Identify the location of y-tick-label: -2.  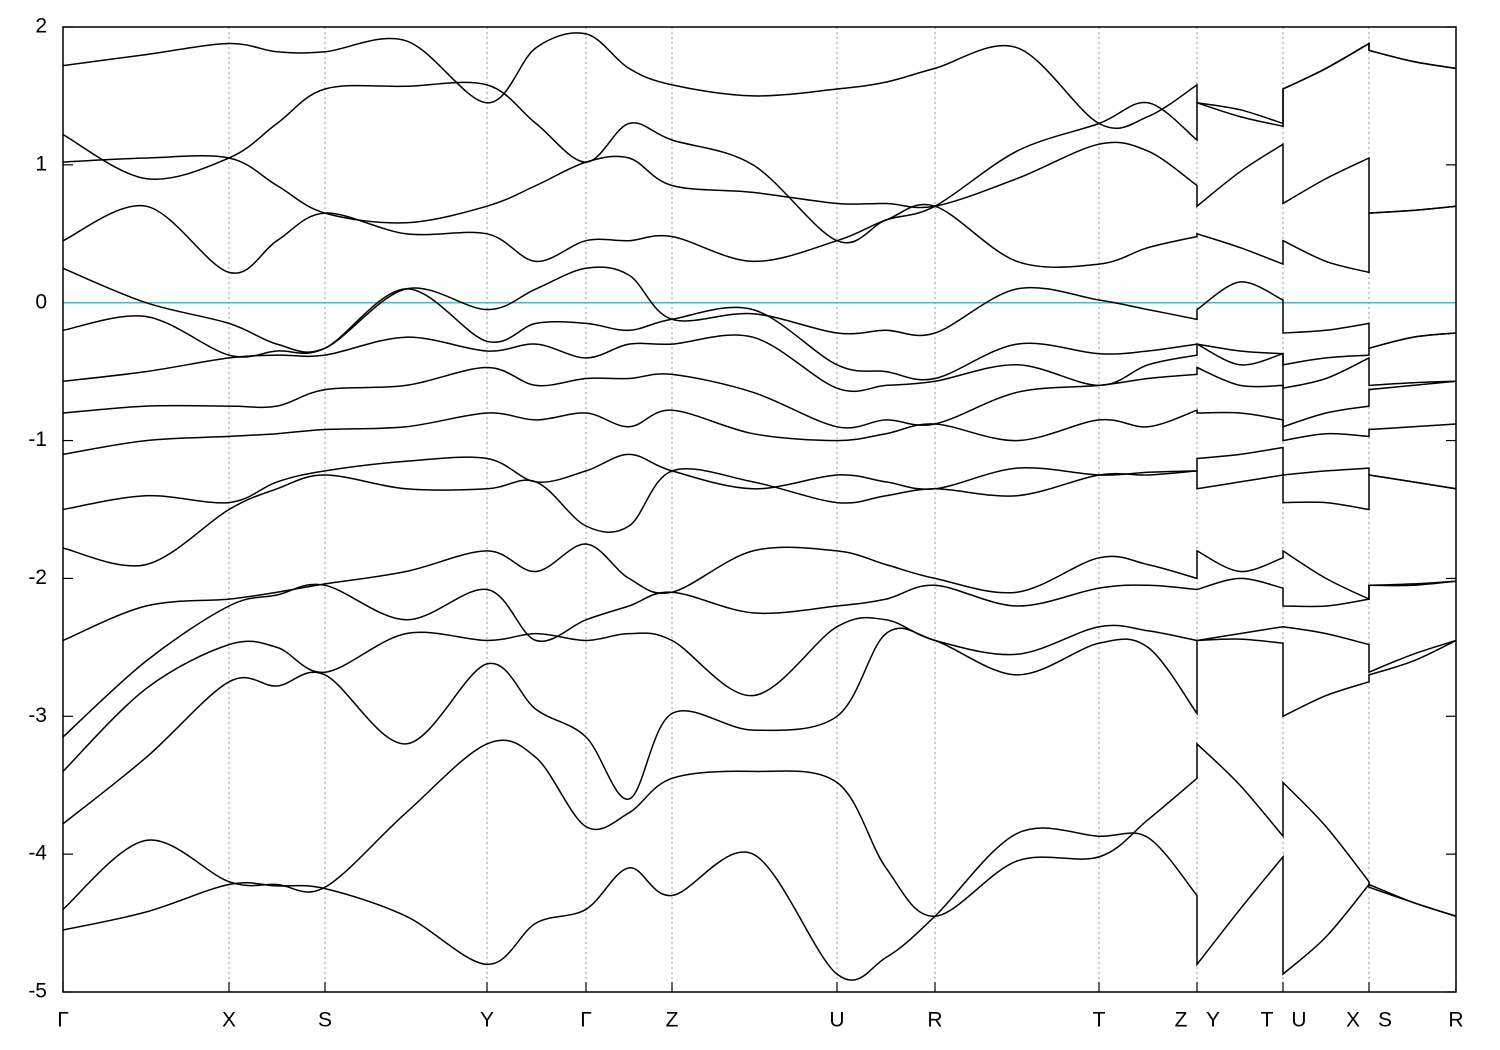
(37, 577).